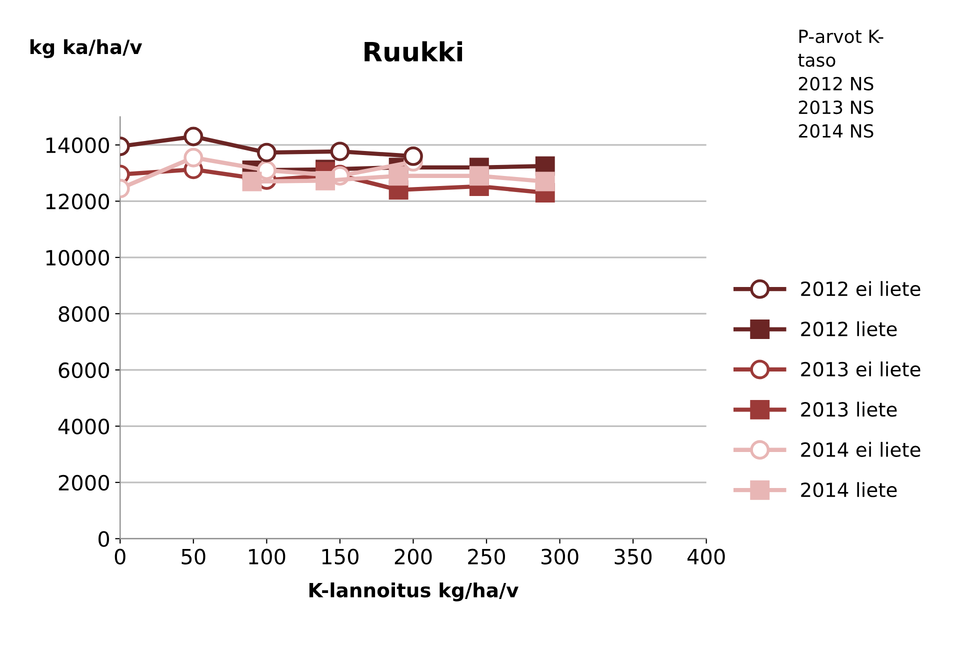  Describe the element at coordinates (413, 51) in the screenshot. I see `chart-title: Ruukki` at that location.